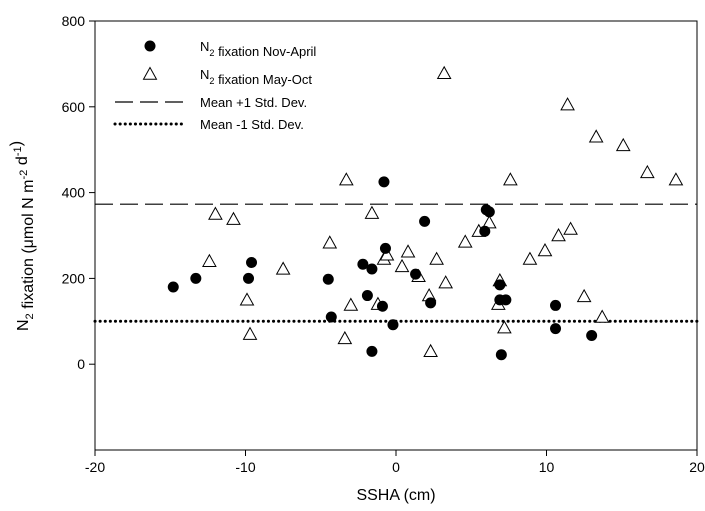  What do you see at coordinates (150, 46) in the screenshot?
I see `legend-circle-marker` at bounding box center [150, 46].